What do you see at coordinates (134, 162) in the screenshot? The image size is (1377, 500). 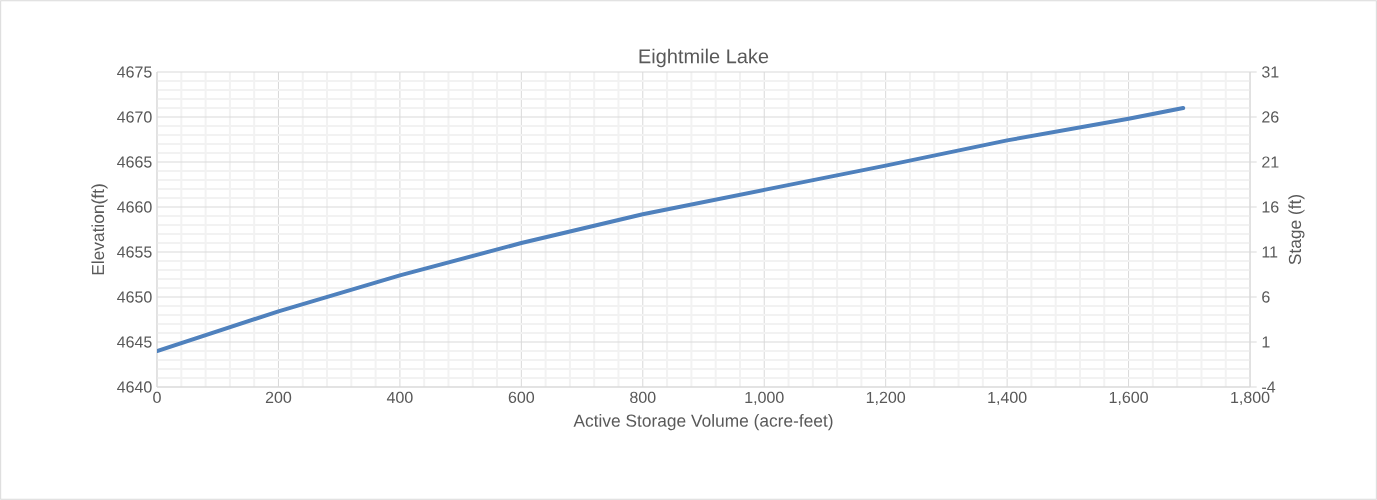 I see `y-tick-label: 4665` at bounding box center [134, 162].